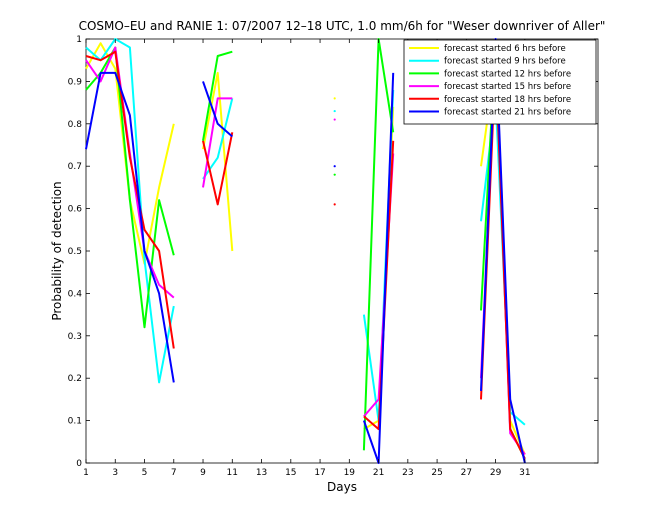  Describe the element at coordinates (75, 167) in the screenshot. I see `y-tick-label: 0.7` at that location.